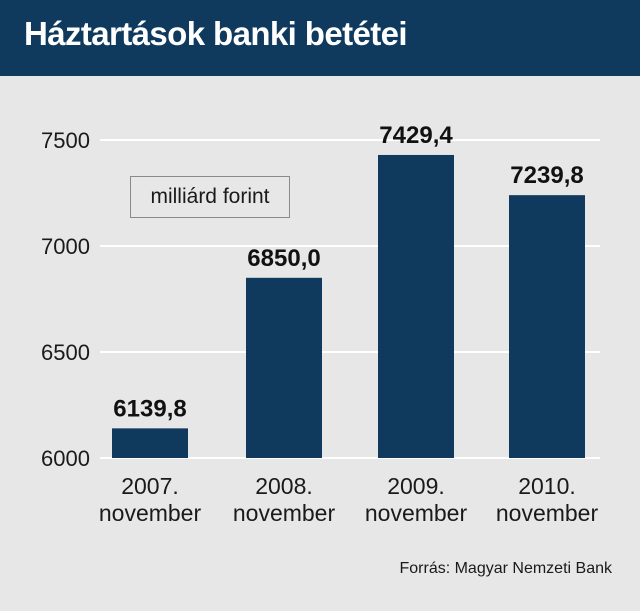 The height and width of the screenshot is (611, 640). Describe the element at coordinates (546, 175) in the screenshot. I see `data-label: 7239,8` at that location.